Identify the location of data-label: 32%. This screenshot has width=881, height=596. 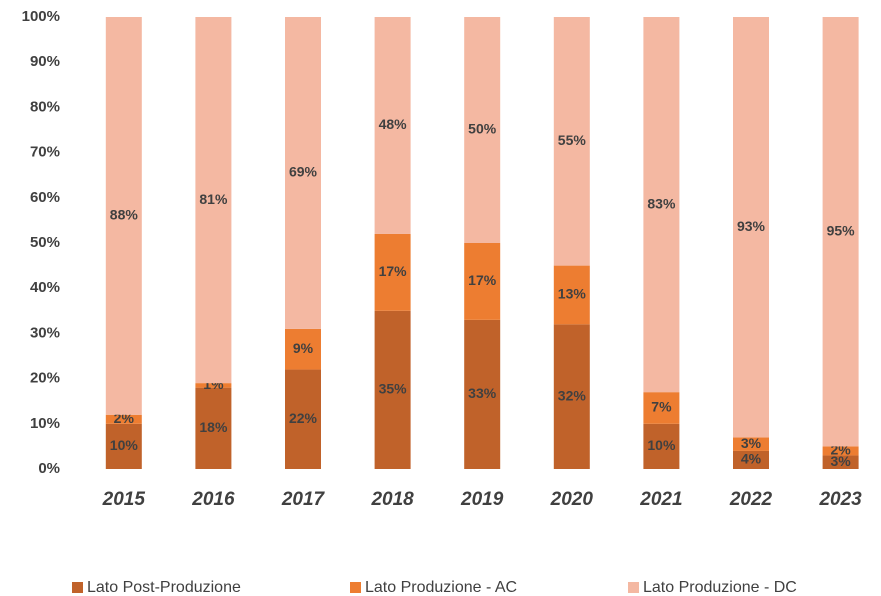
(572, 395).